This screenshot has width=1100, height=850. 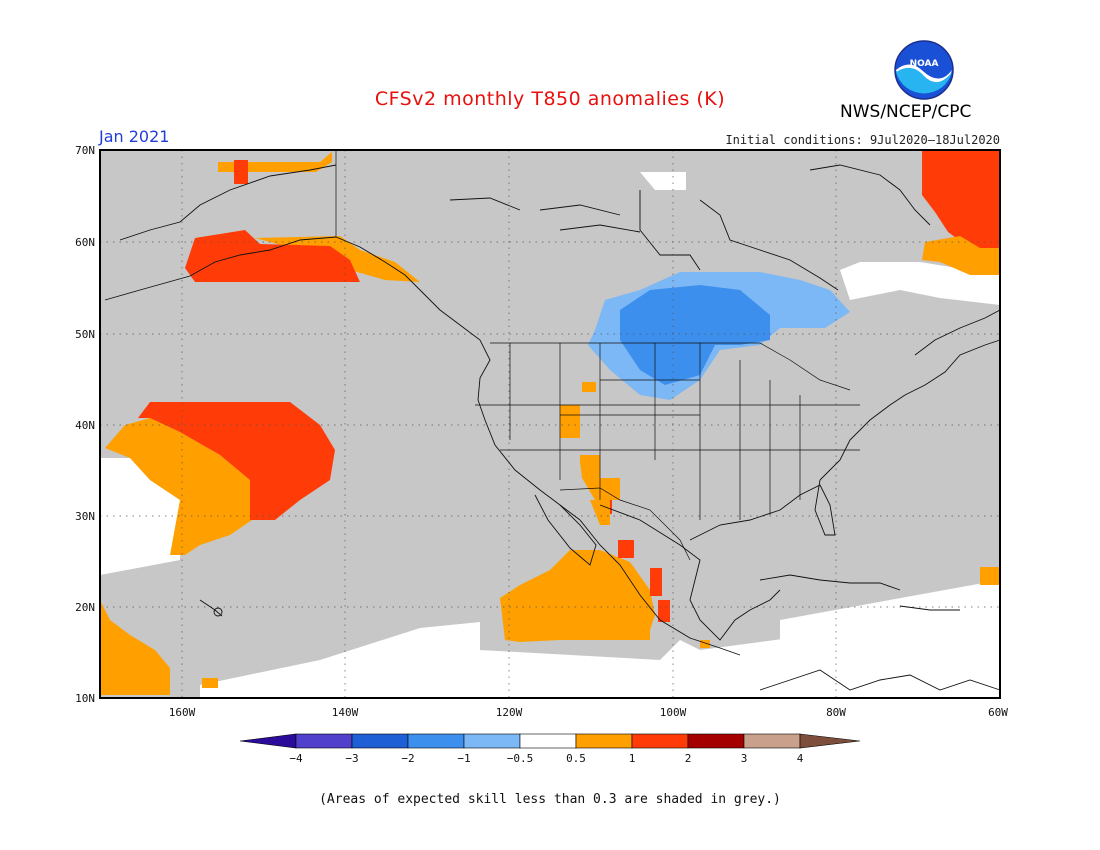 I want to click on orange-region-baja, so click(x=577, y=596).